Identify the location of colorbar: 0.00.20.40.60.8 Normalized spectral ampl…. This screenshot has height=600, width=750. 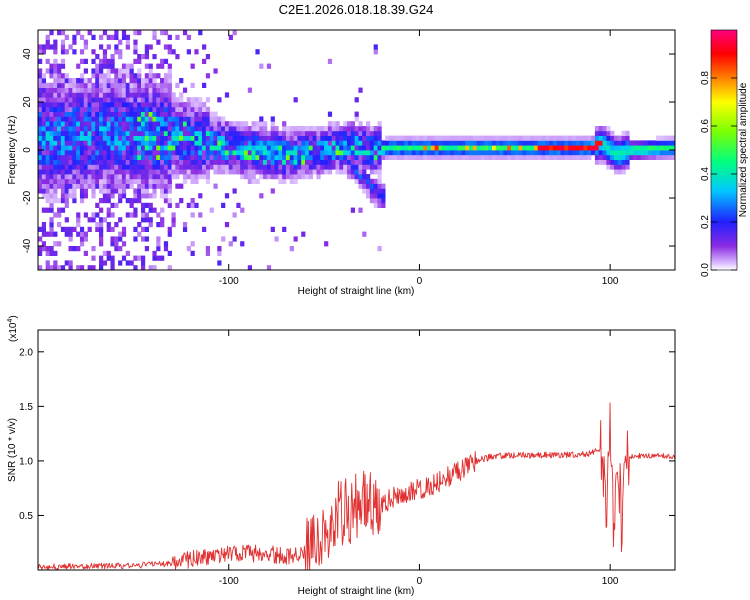
(724, 153).